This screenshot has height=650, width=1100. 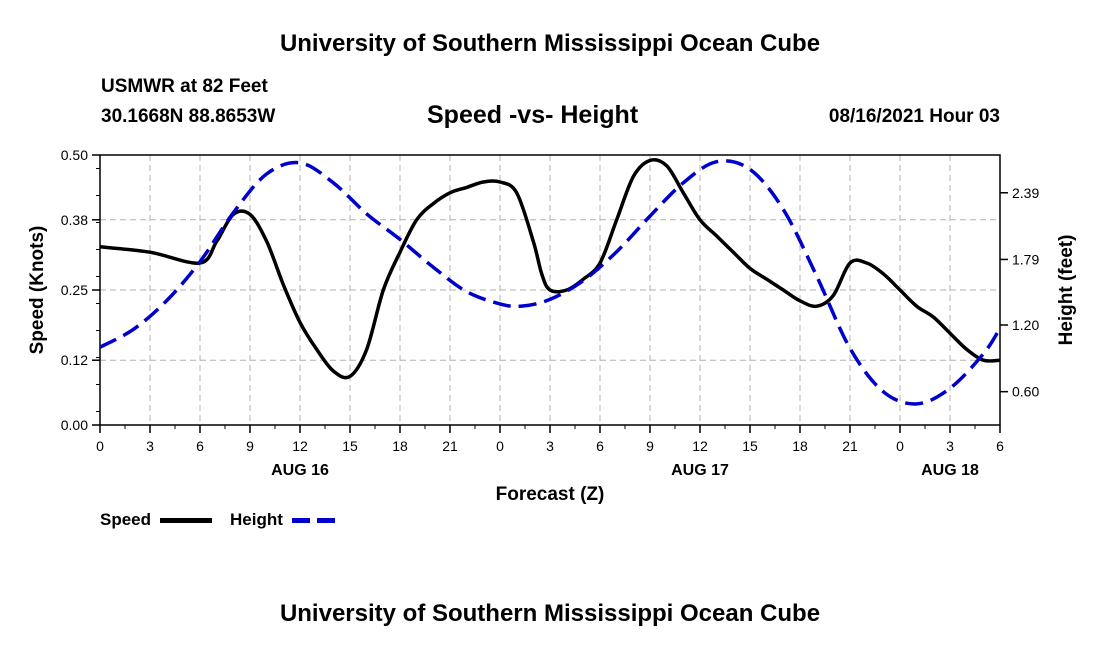 What do you see at coordinates (184, 86) in the screenshot?
I see `station-label: USMWR at 82 Feet` at bounding box center [184, 86].